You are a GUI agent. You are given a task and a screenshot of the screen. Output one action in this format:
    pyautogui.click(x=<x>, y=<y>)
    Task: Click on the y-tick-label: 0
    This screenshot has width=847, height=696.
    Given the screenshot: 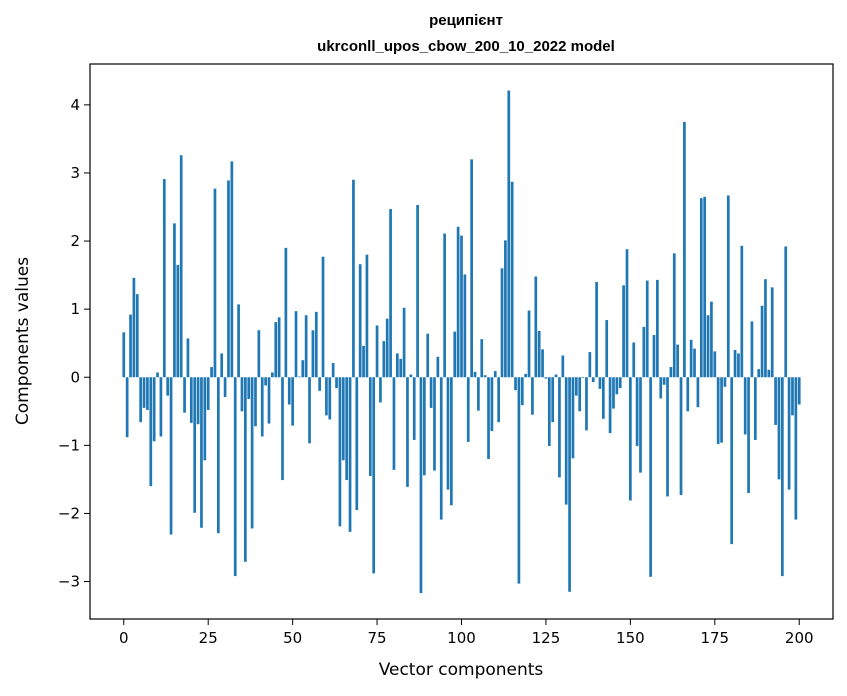 What is the action you would take?
    pyautogui.click(x=75, y=377)
    